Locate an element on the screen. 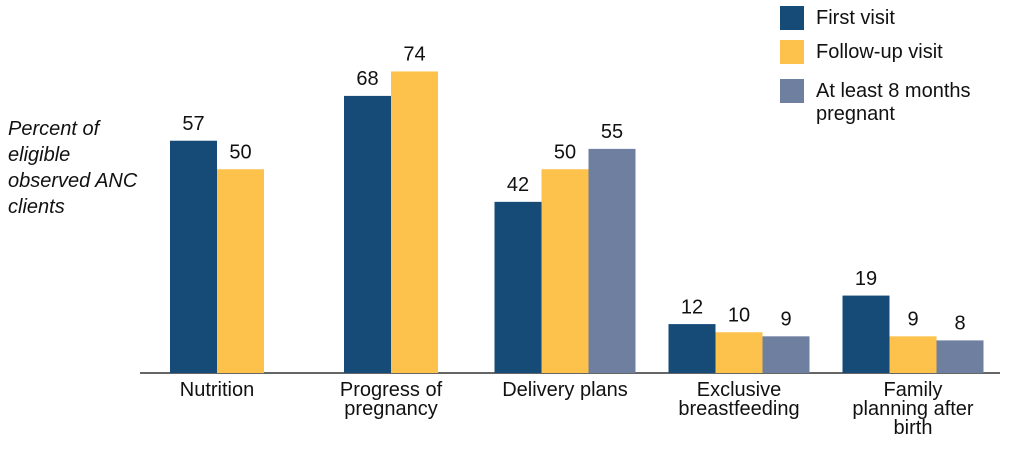  x-tick-label: Progress of pregnancy is located at coordinates (391, 399).